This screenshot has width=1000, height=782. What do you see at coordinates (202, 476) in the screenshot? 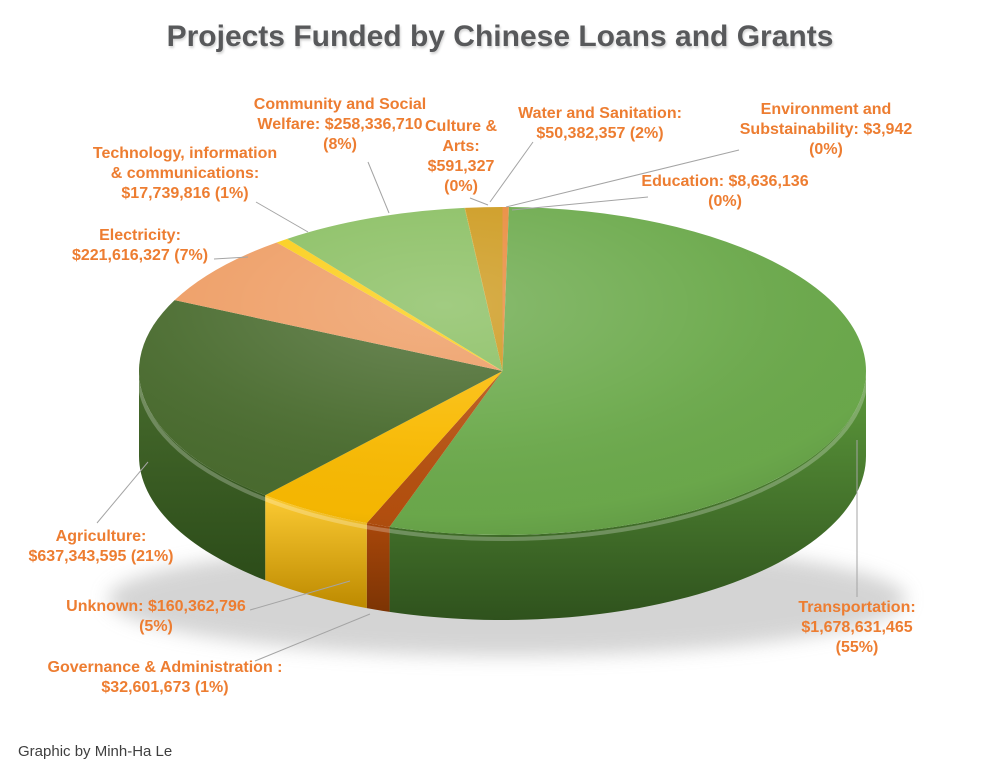
I see `pie-side-agriculture` at bounding box center [202, 476].